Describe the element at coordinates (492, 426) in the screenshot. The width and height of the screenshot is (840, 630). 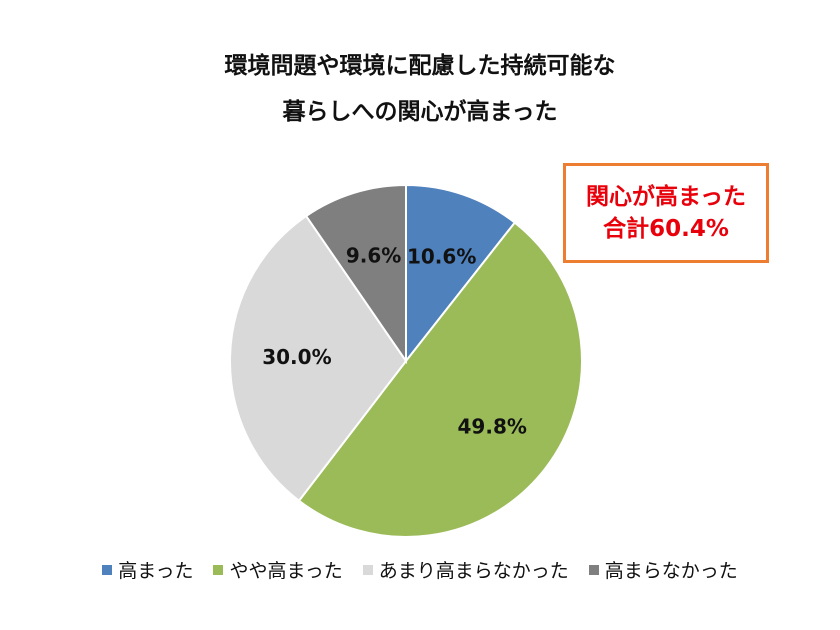
I see `slice-label-2: 49.8%` at that location.